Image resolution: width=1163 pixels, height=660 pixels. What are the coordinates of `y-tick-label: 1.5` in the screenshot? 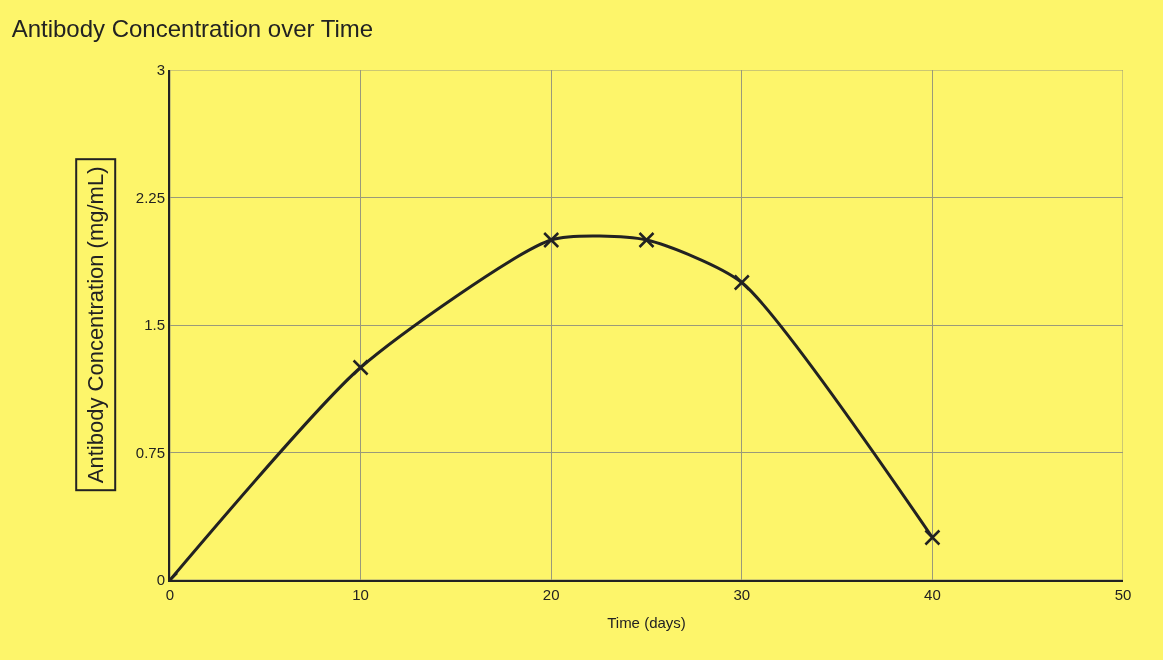 It's located at (154, 325).